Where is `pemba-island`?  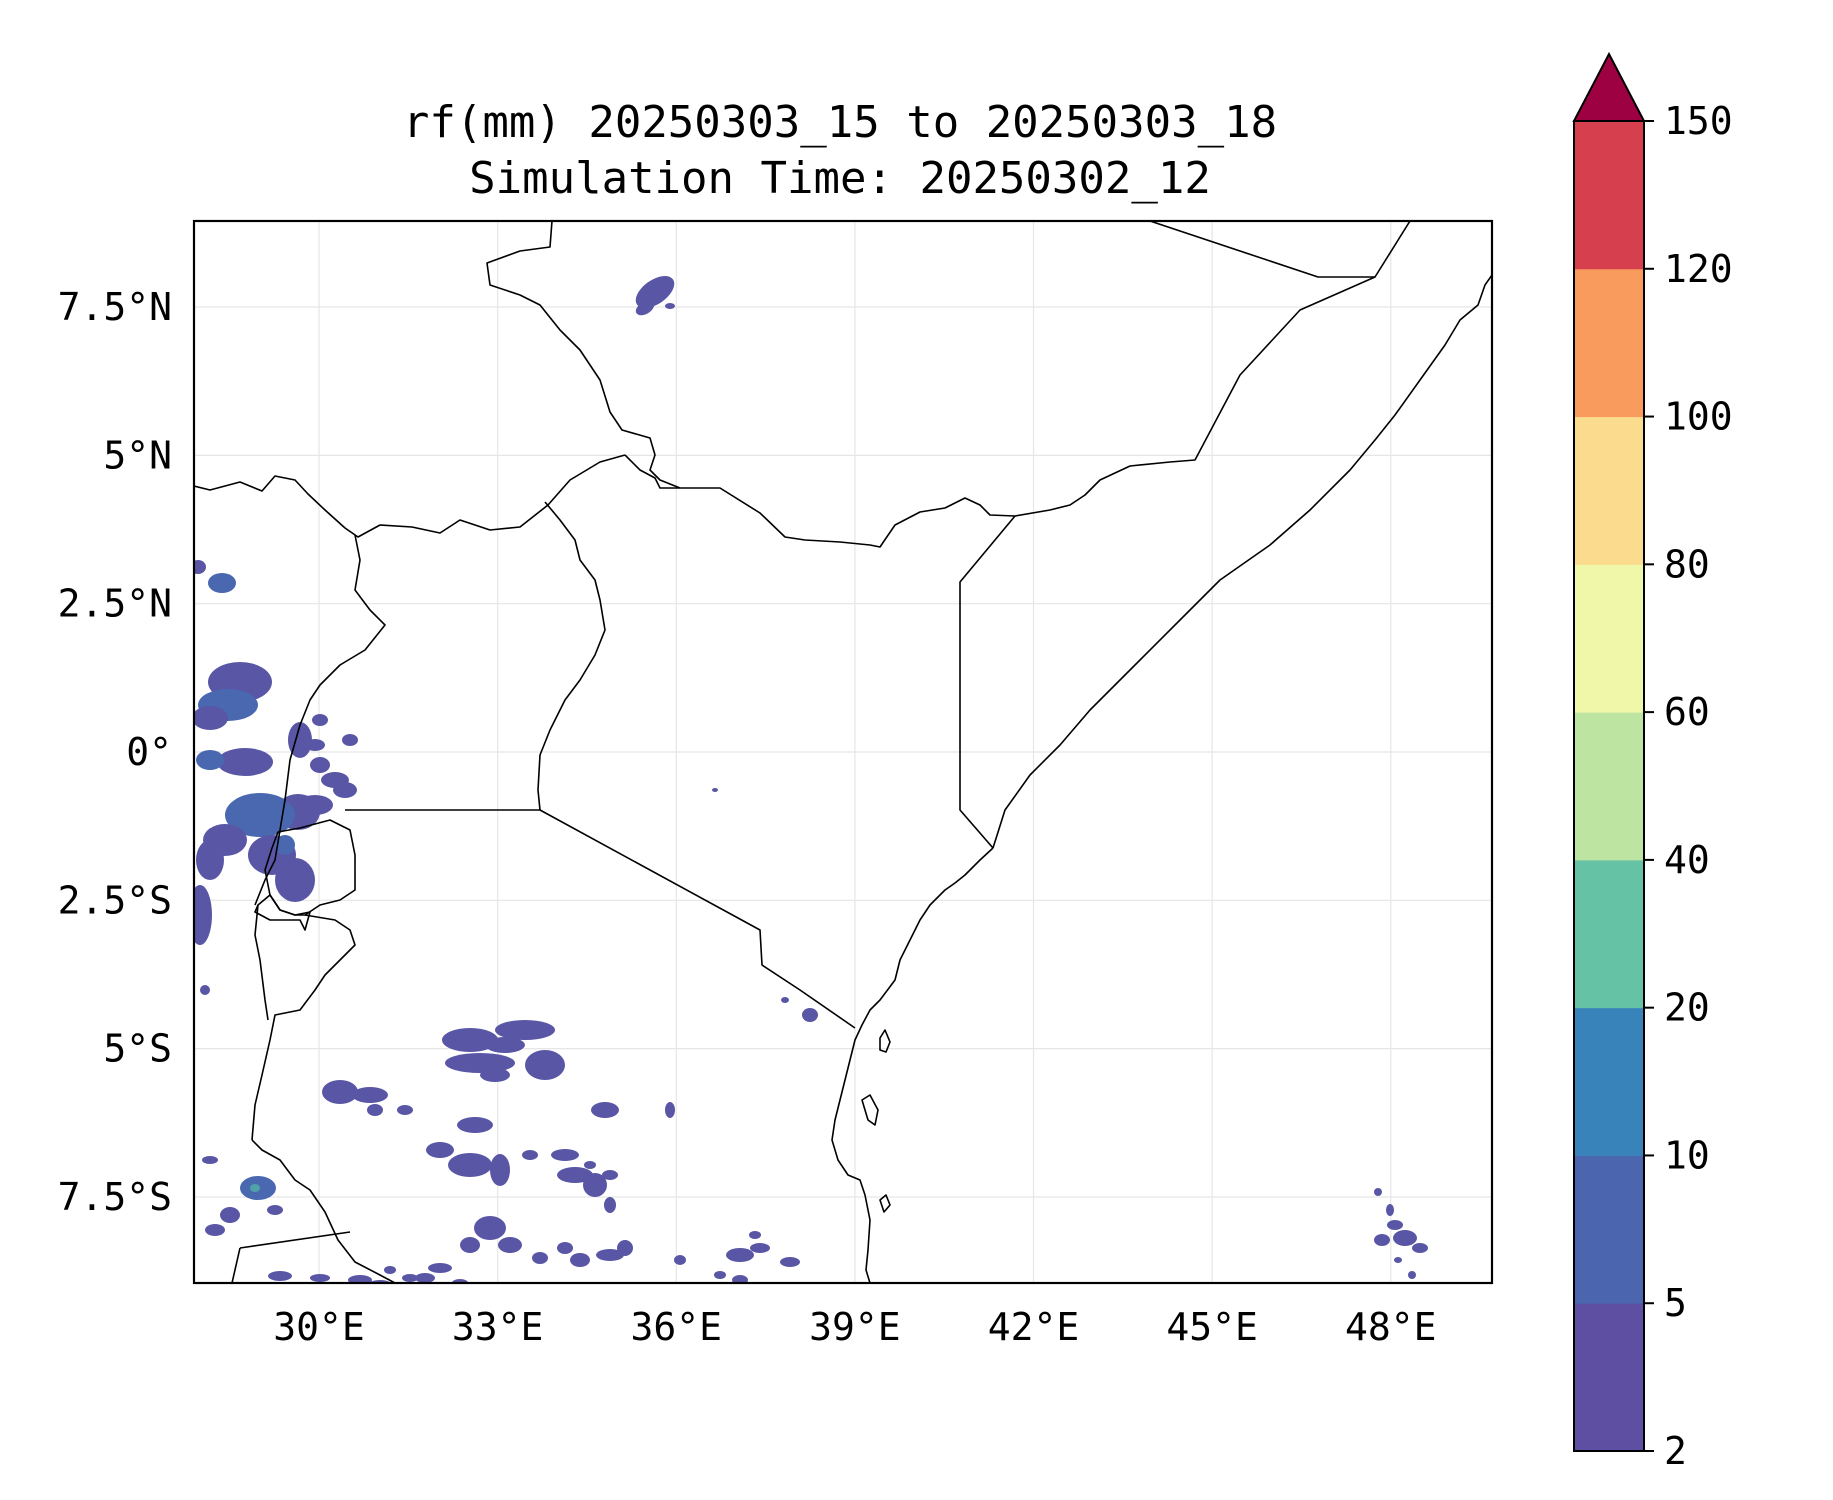
pemba-island is located at coordinates (870, 1110).